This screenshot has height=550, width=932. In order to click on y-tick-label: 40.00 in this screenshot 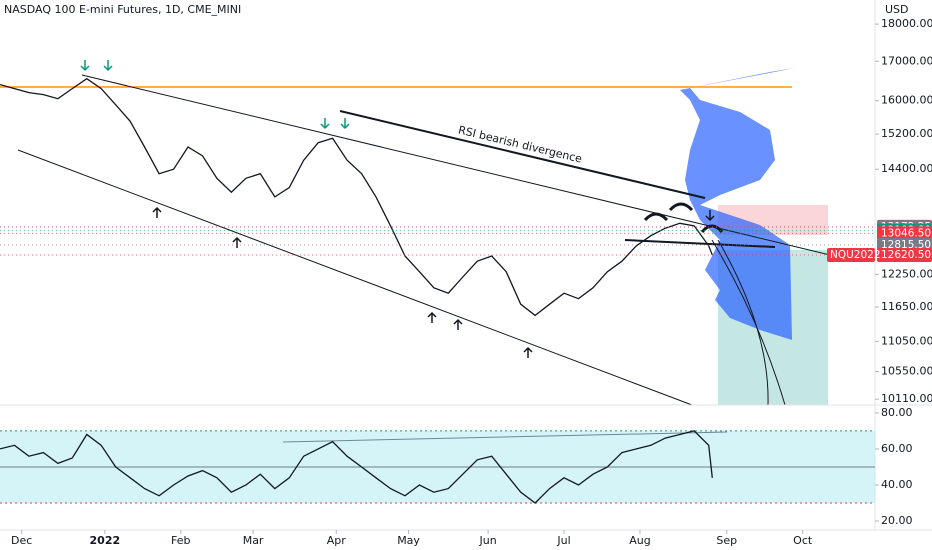, I will do `click(897, 484)`.